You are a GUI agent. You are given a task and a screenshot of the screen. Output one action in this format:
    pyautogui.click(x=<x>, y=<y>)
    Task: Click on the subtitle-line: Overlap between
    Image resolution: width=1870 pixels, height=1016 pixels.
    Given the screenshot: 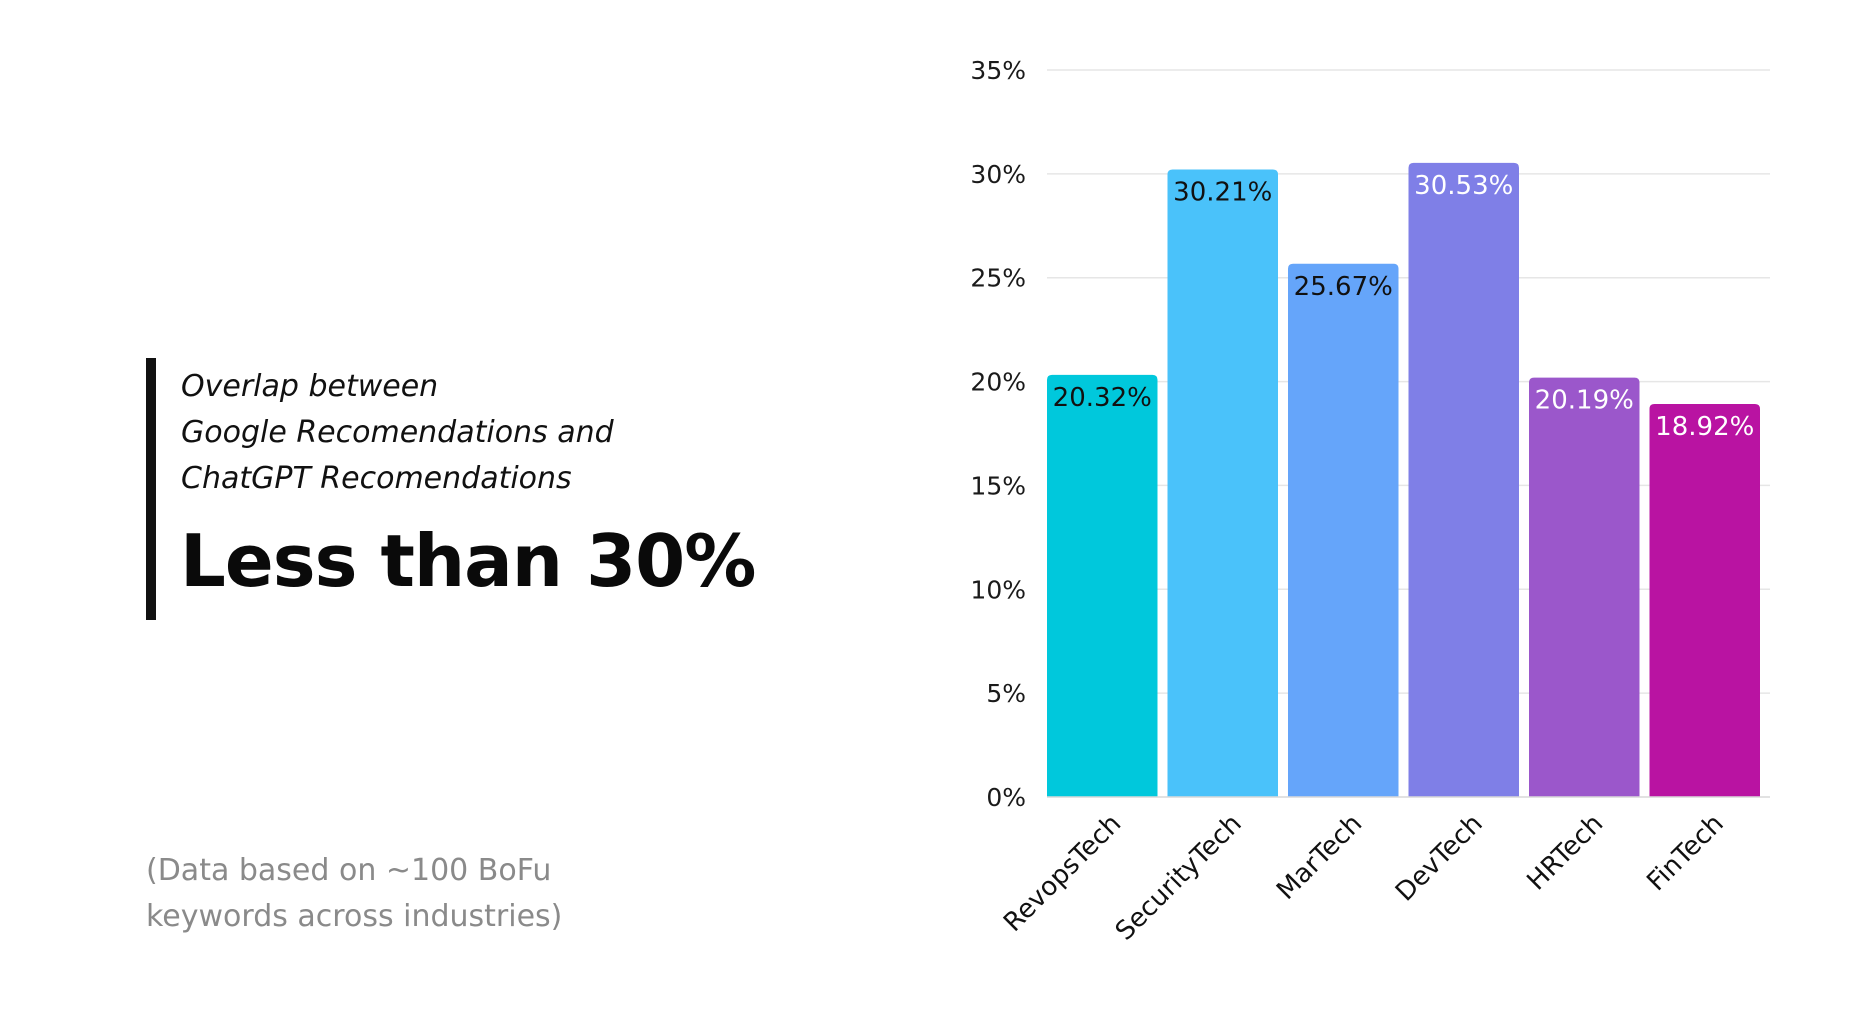 What is the action you would take?
    pyautogui.click(x=310, y=386)
    